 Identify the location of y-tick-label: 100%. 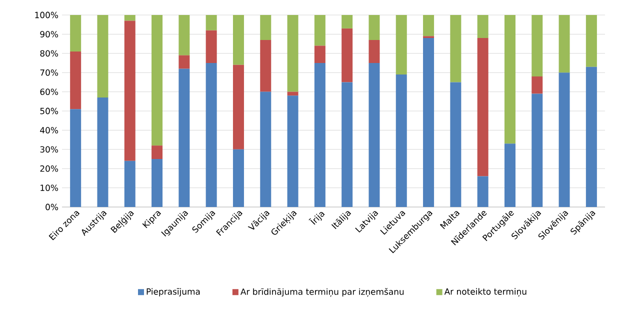
(46, 15).